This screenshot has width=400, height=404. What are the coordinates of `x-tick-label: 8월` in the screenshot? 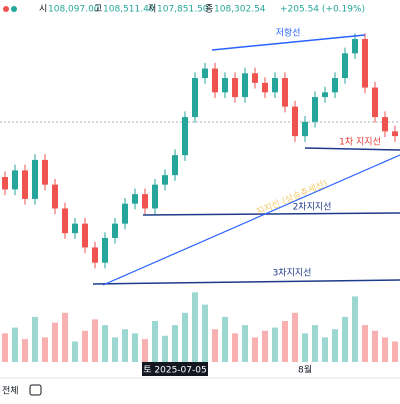 It's located at (305, 370).